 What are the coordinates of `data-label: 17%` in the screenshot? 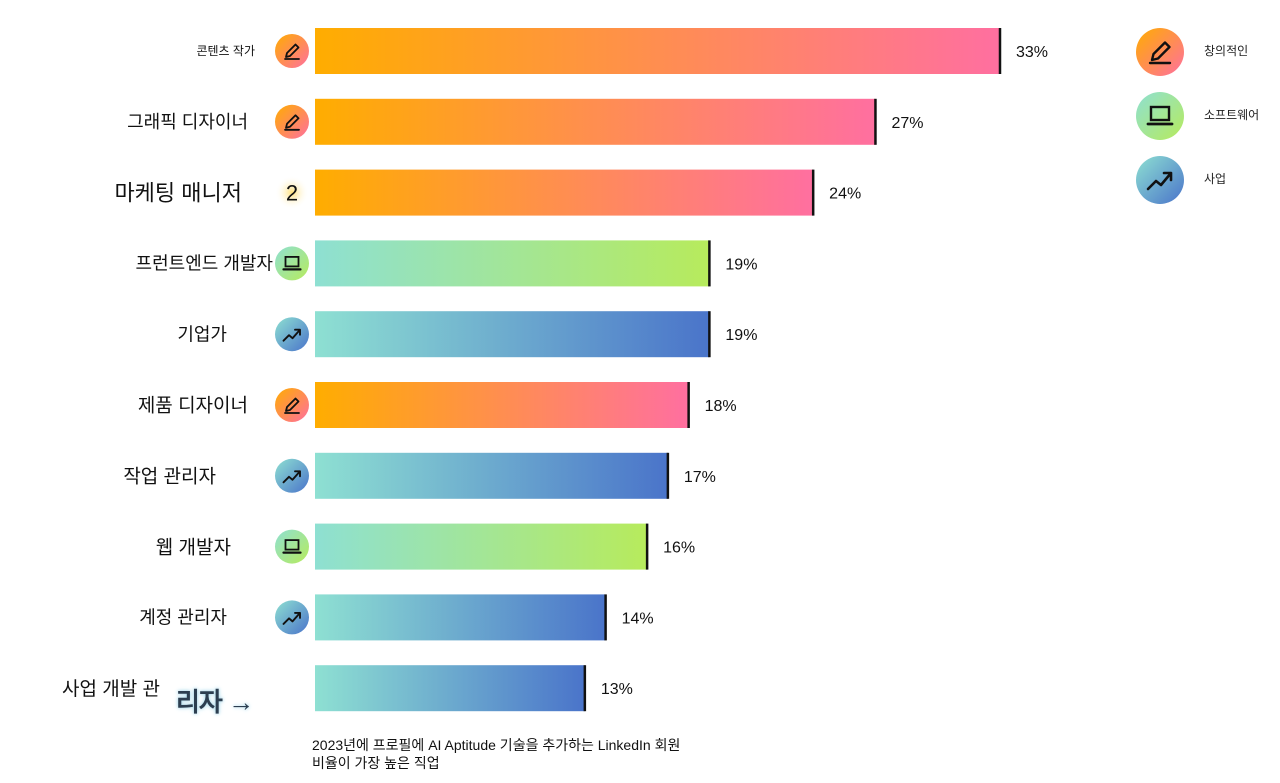 It's located at (700, 477).